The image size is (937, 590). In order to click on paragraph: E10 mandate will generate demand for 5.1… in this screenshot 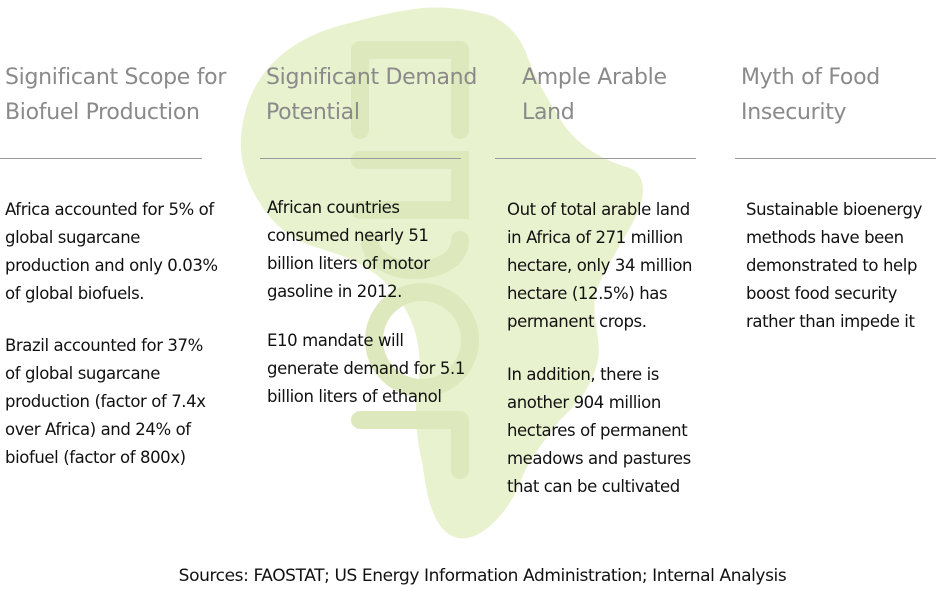, I will do `click(366, 369)`.